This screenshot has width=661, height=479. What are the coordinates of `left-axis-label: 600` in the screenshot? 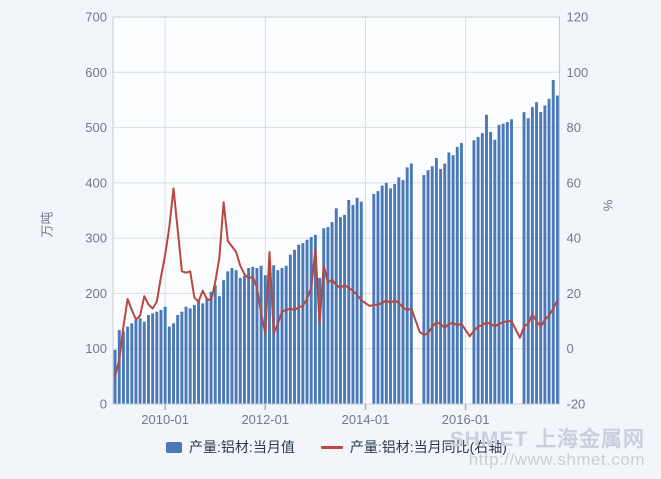 It's located at (96, 72).